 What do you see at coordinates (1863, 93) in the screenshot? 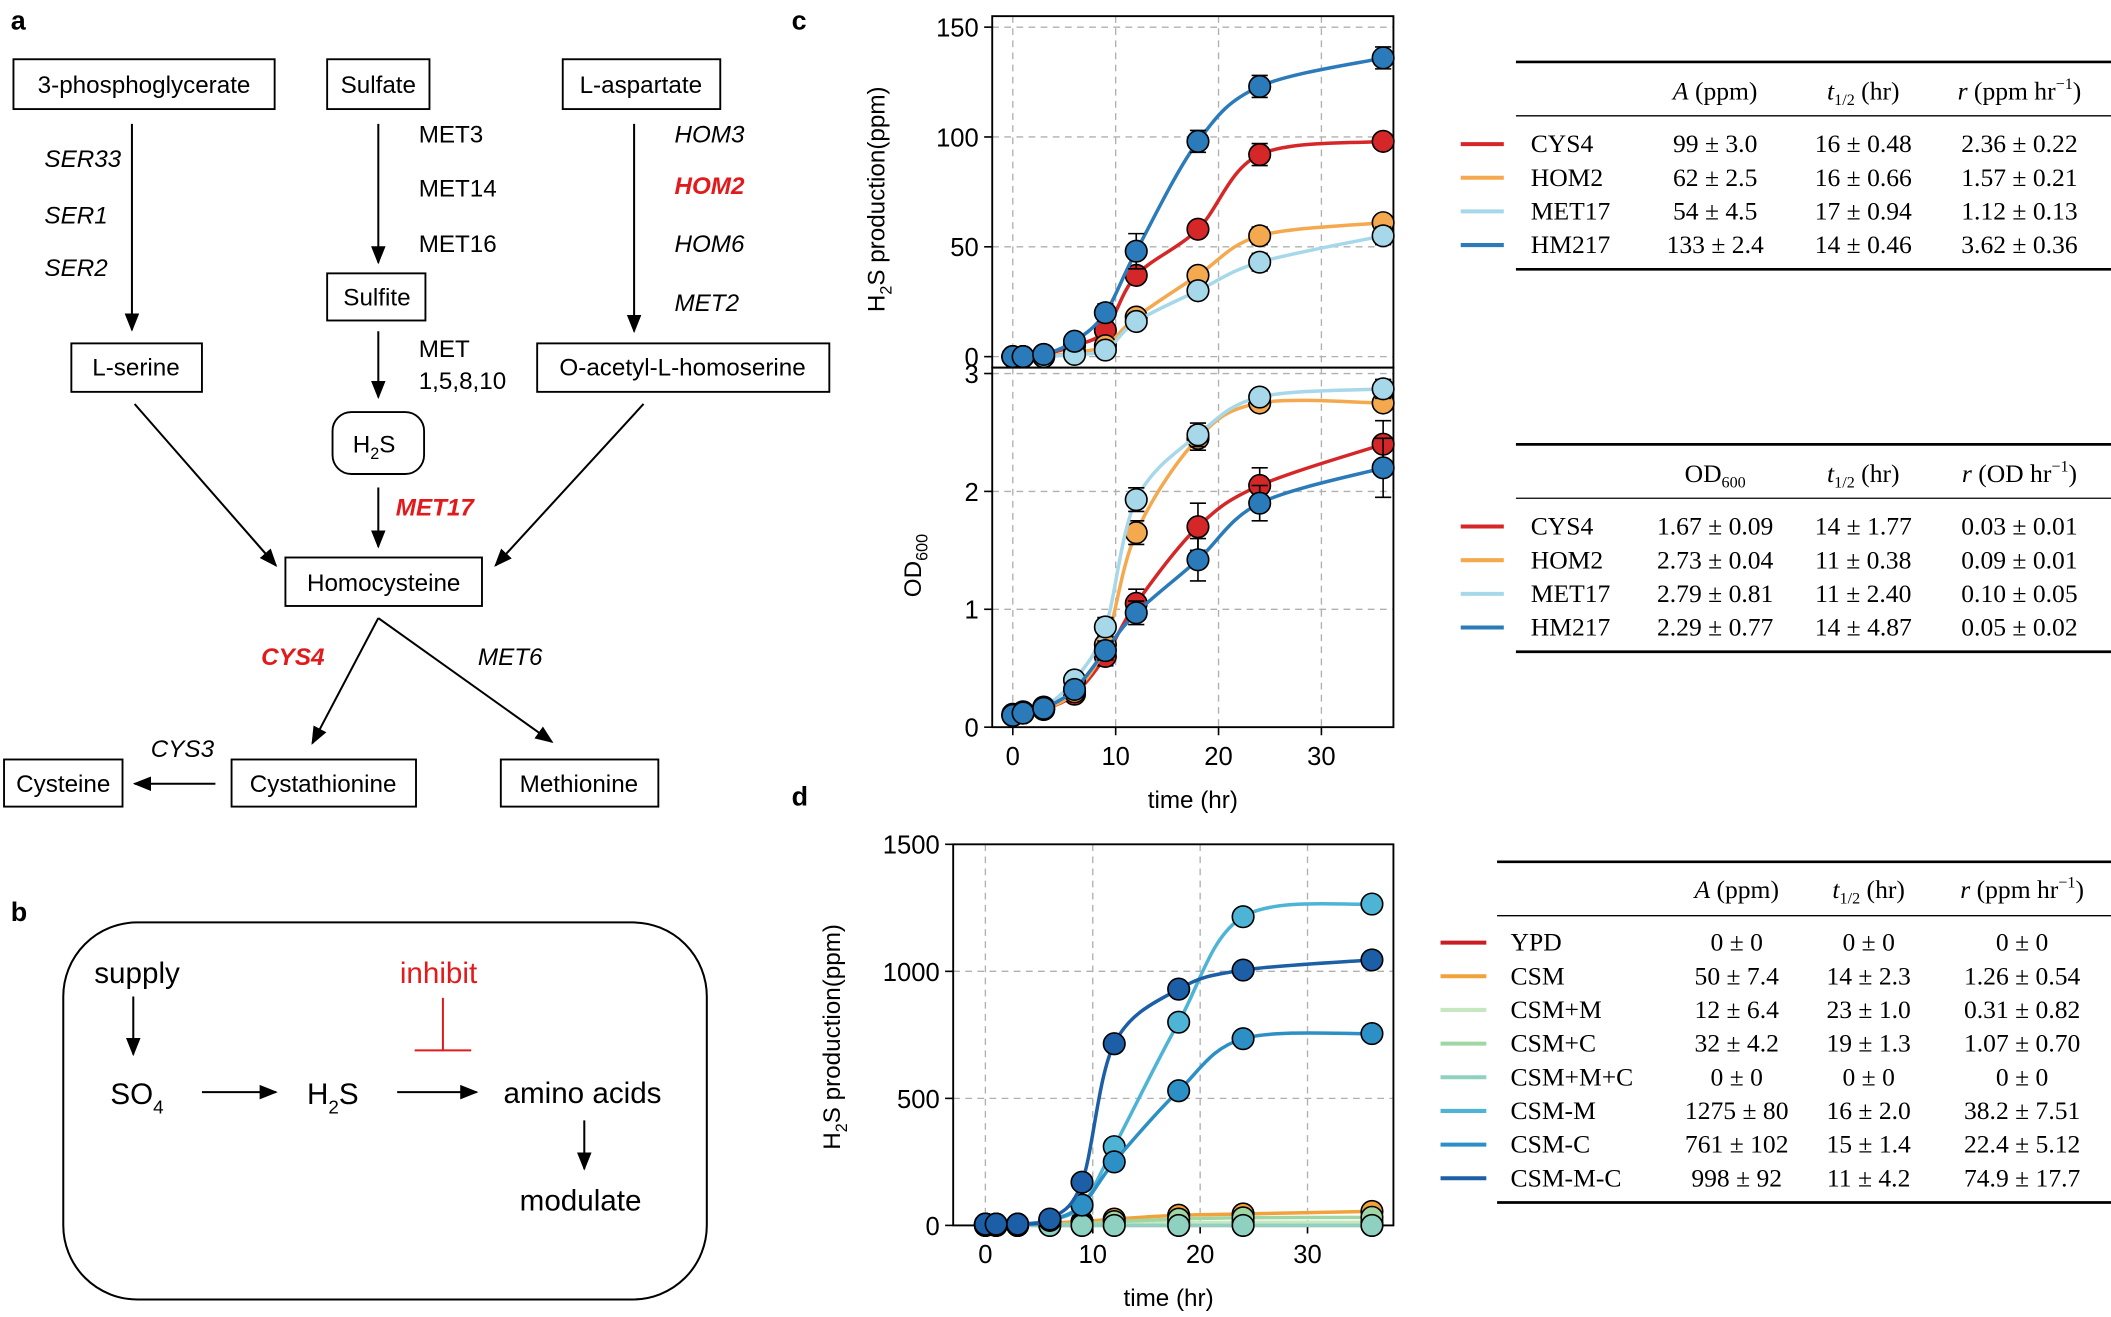
I see `table-c-top-header-t: t1/2 (hr)` at bounding box center [1863, 93].